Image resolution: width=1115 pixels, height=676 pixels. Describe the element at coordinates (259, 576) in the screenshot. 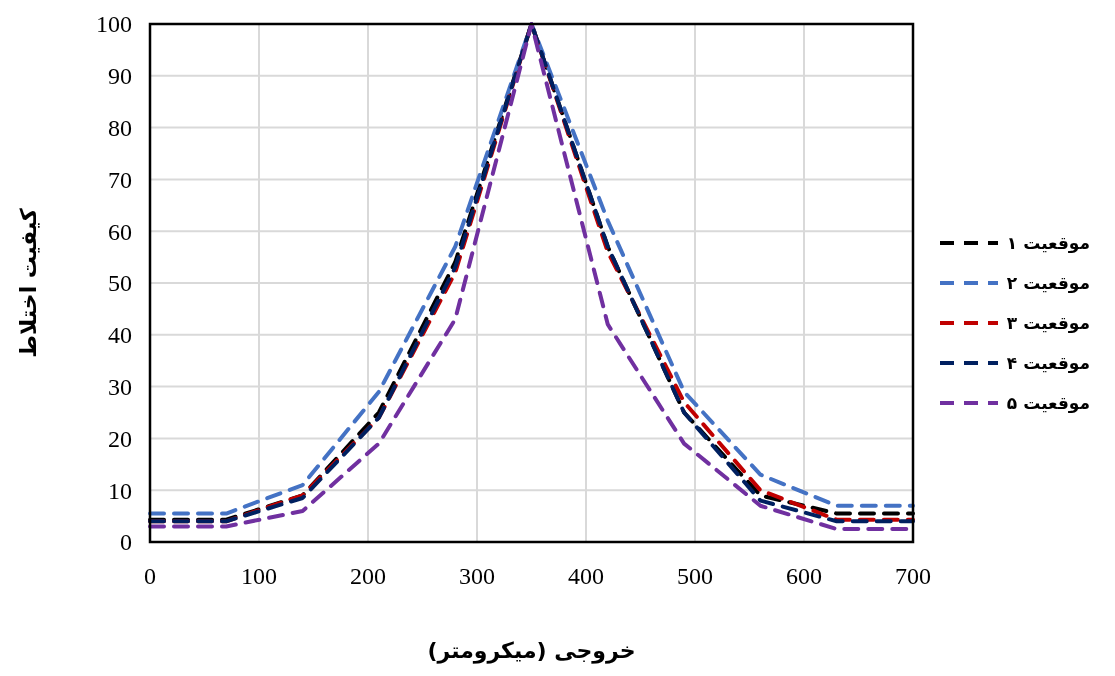

I see `x-tick-label: 100` at that location.